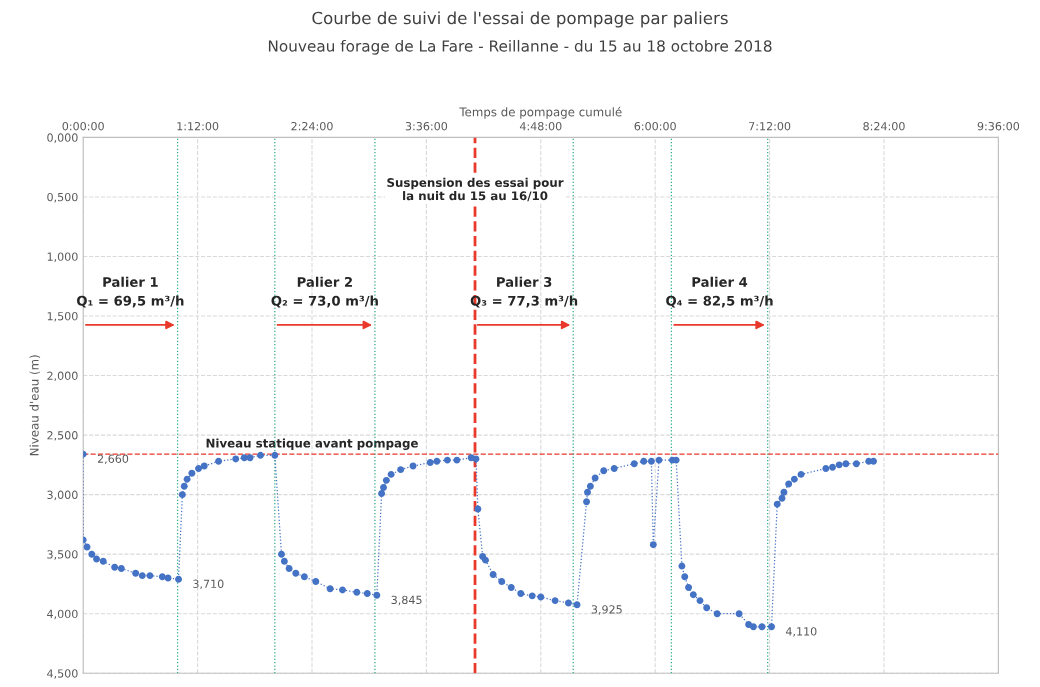 This screenshot has width=1040, height=687. Describe the element at coordinates (520, 47) in the screenshot. I see `chart-subtitle: Nouveau forage de La Fare - Reillanne - du 15 au 18 octobre 2018` at that location.